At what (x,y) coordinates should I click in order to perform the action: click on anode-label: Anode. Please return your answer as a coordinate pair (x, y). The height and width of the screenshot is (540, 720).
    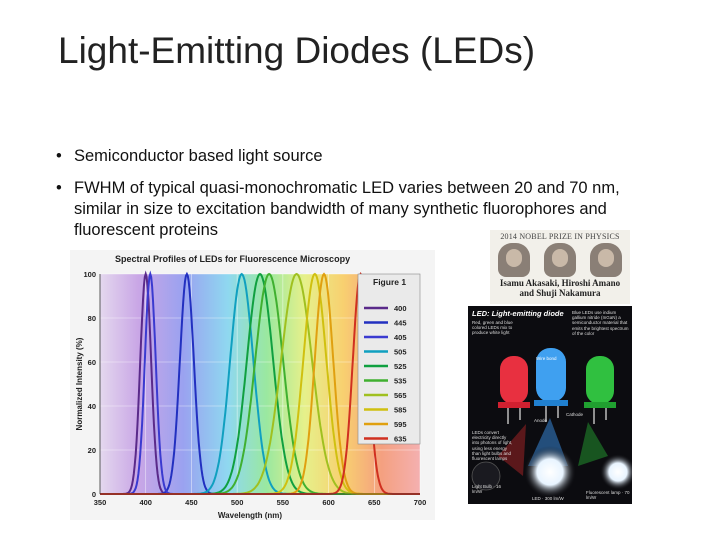
    Looking at the image, I should click on (541, 420).